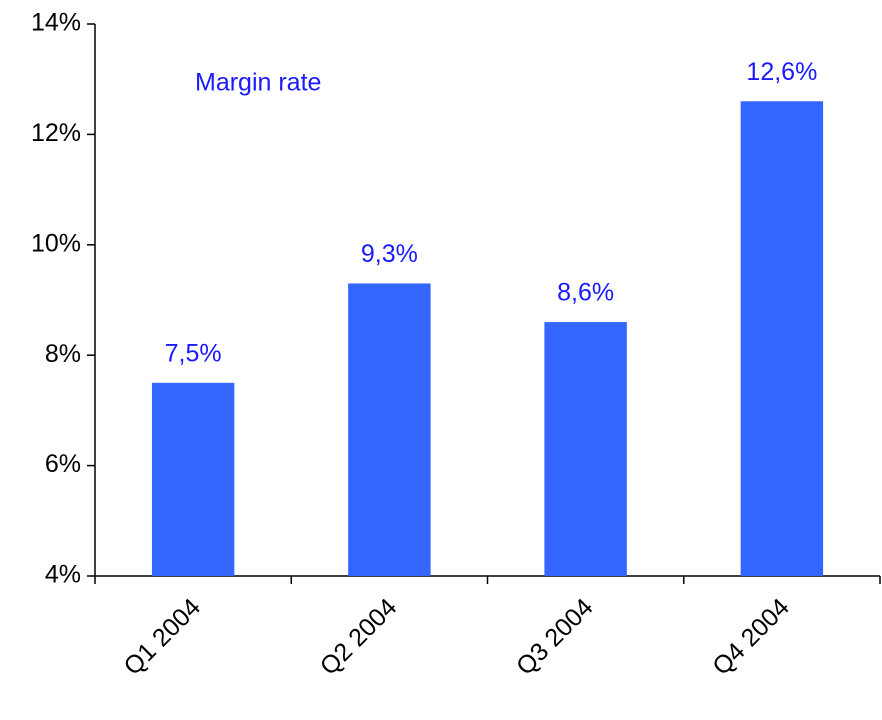 Image resolution: width=882 pixels, height=720 pixels. I want to click on x-tick-label: Q3 2004, so click(555, 637).